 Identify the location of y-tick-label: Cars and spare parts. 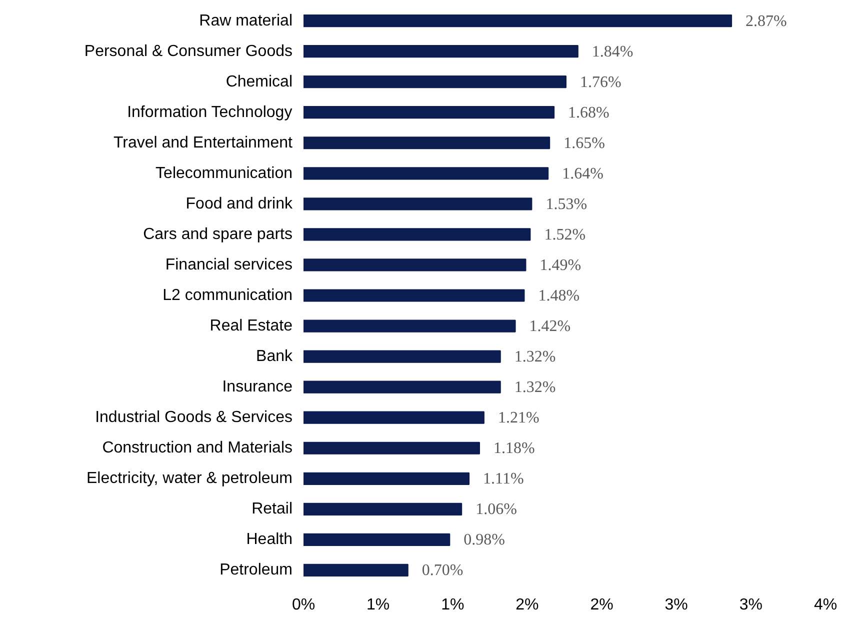
(217, 234).